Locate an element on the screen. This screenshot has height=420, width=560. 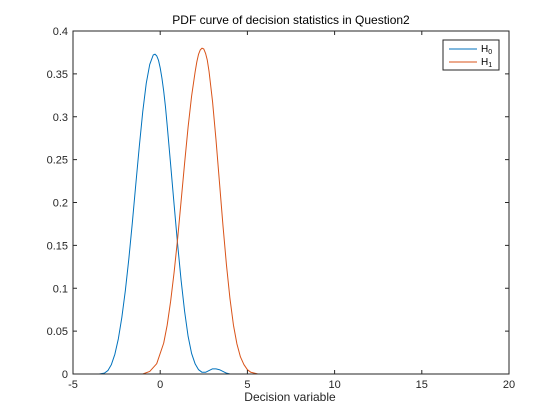
x-tick-label: -5 is located at coordinates (73, 385).